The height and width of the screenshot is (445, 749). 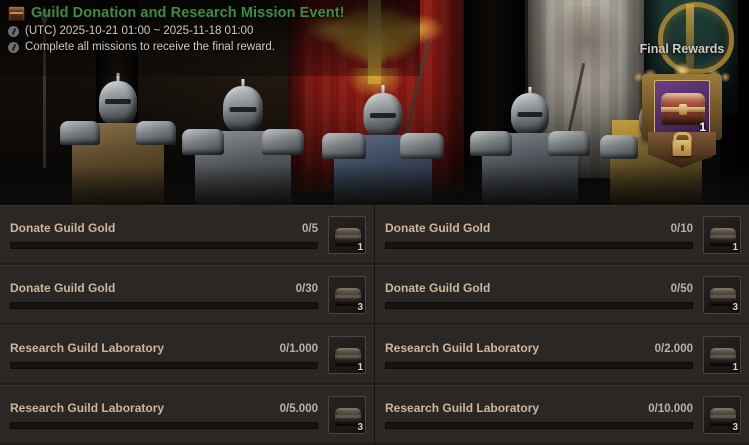 What do you see at coordinates (374, 185) in the screenshot?
I see `banner-bottom-fade` at bounding box center [374, 185].